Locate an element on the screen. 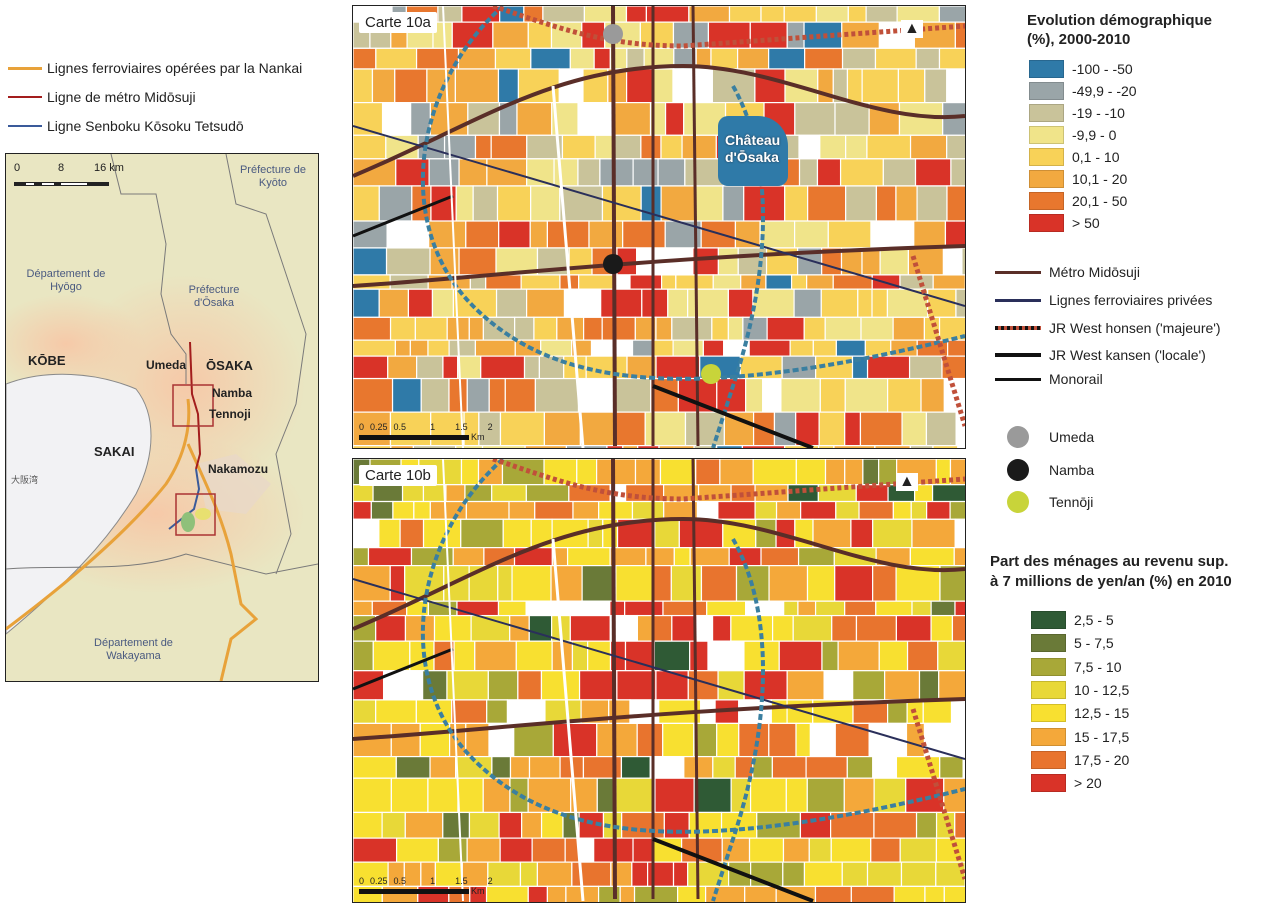  legend-class-label: 10 - 12,5 is located at coordinates (1102, 689).